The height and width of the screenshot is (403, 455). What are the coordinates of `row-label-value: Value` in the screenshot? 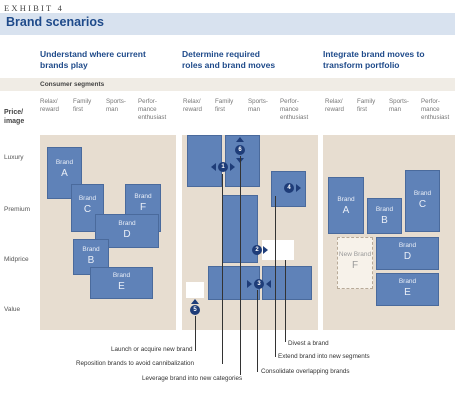 It's located at (12, 309).